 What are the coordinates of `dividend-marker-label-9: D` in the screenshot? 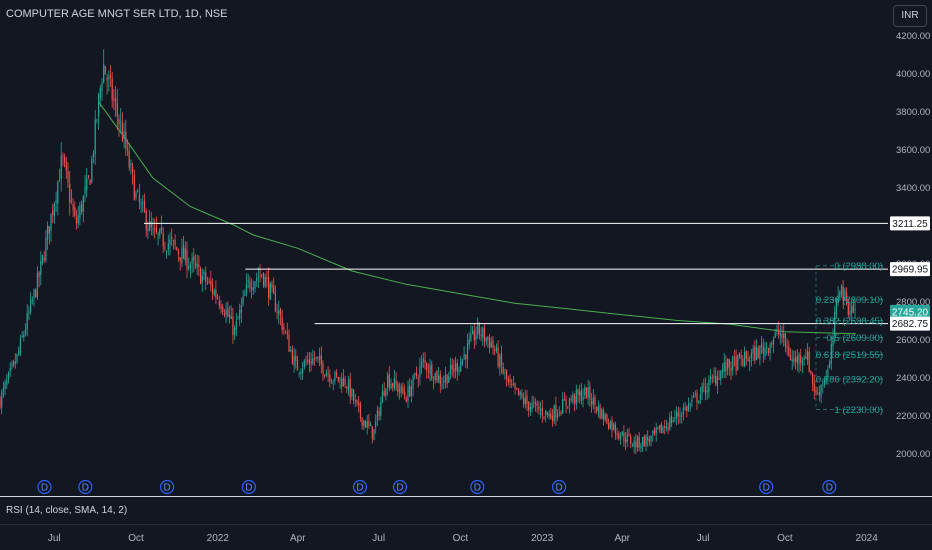 It's located at (829, 488).